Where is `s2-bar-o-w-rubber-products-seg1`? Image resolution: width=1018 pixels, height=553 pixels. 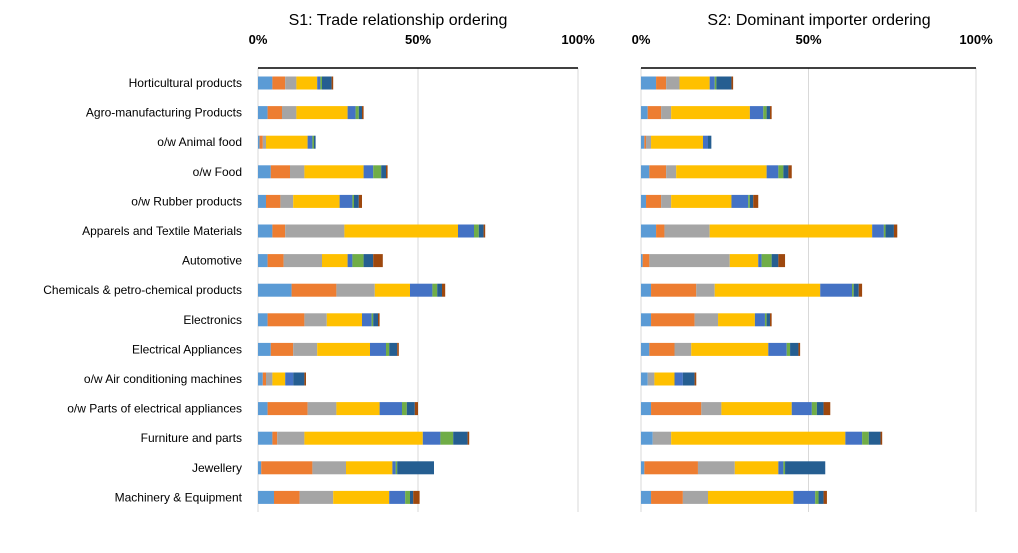 s2-bar-o-w-rubber-products-seg1 is located at coordinates (644, 201).